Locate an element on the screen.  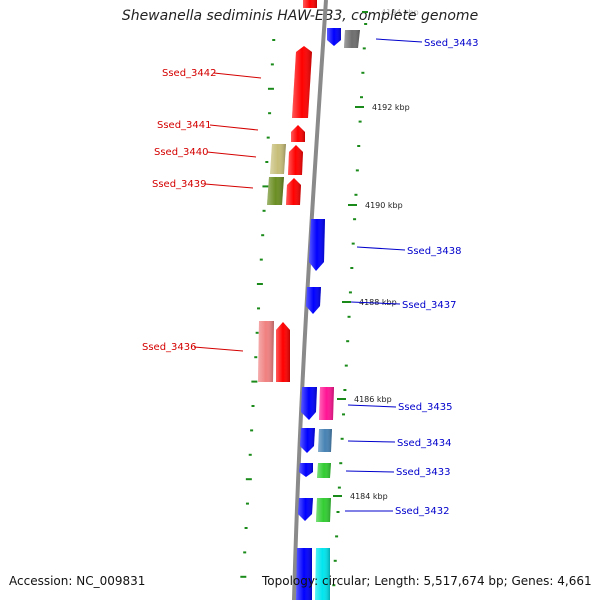
gene-label-ssed-3441: Ssed_3441 is located at coordinates (184, 125).